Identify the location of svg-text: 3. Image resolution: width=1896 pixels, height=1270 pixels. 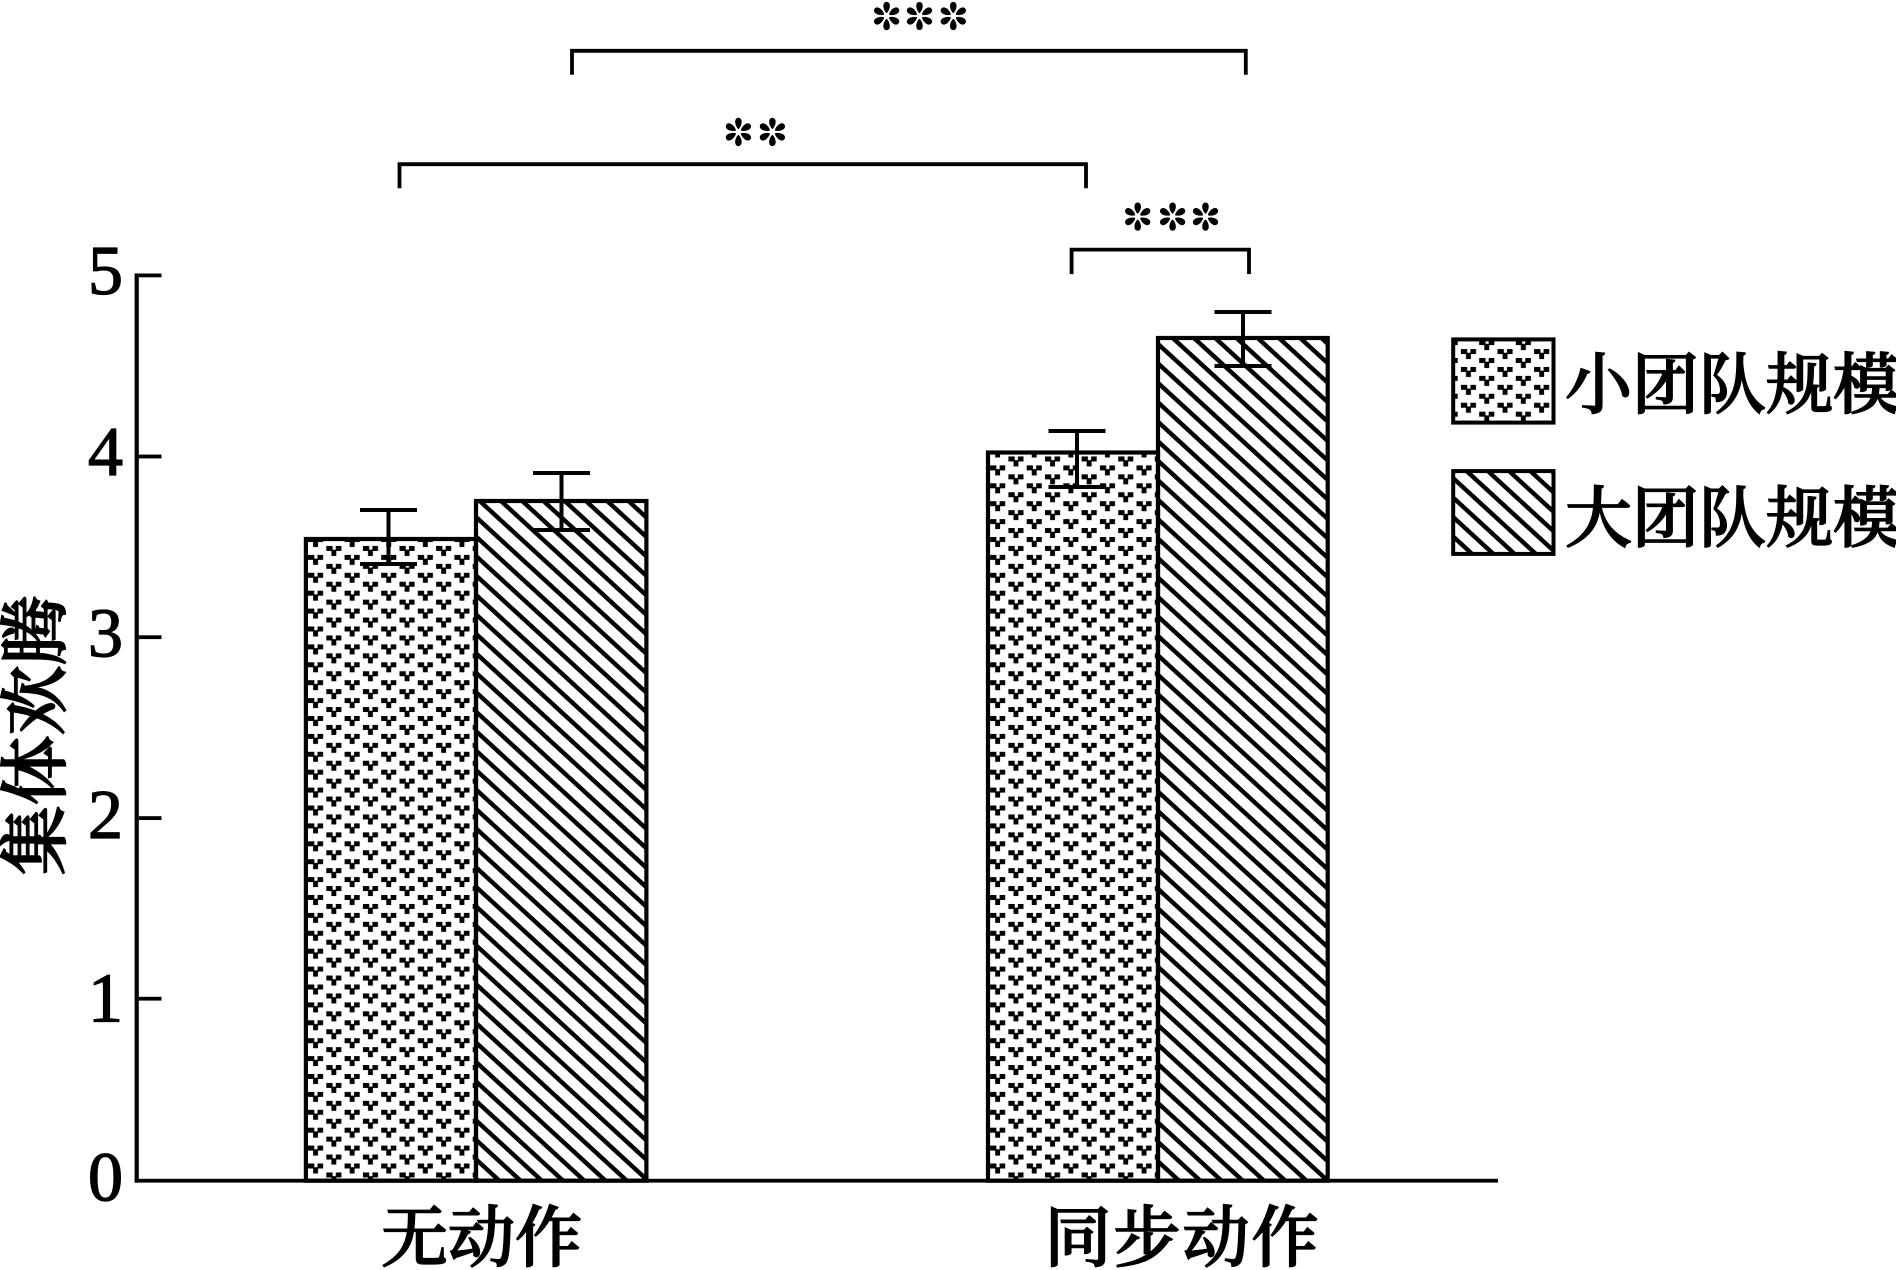
(105, 634).